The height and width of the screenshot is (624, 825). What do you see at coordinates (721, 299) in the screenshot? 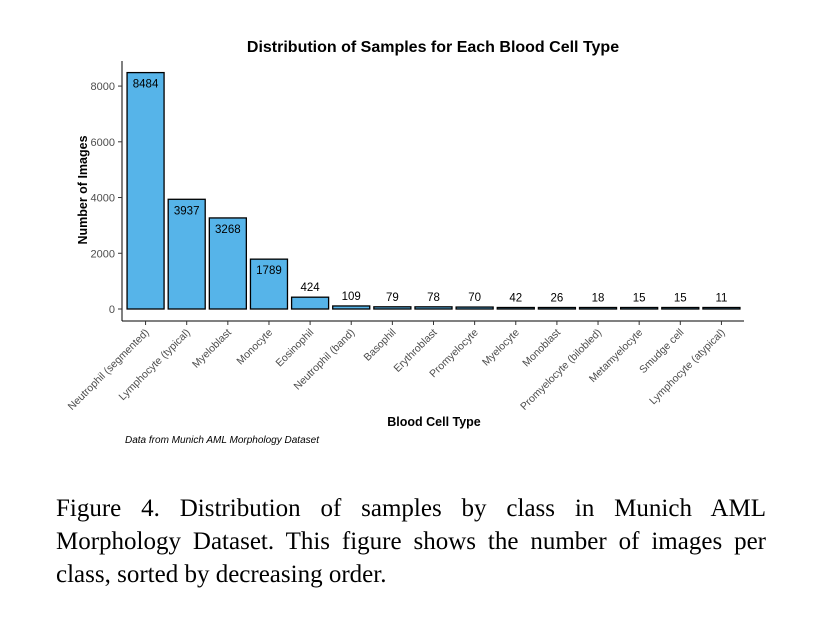
I see `bar-value-label-14: 11` at bounding box center [721, 299].